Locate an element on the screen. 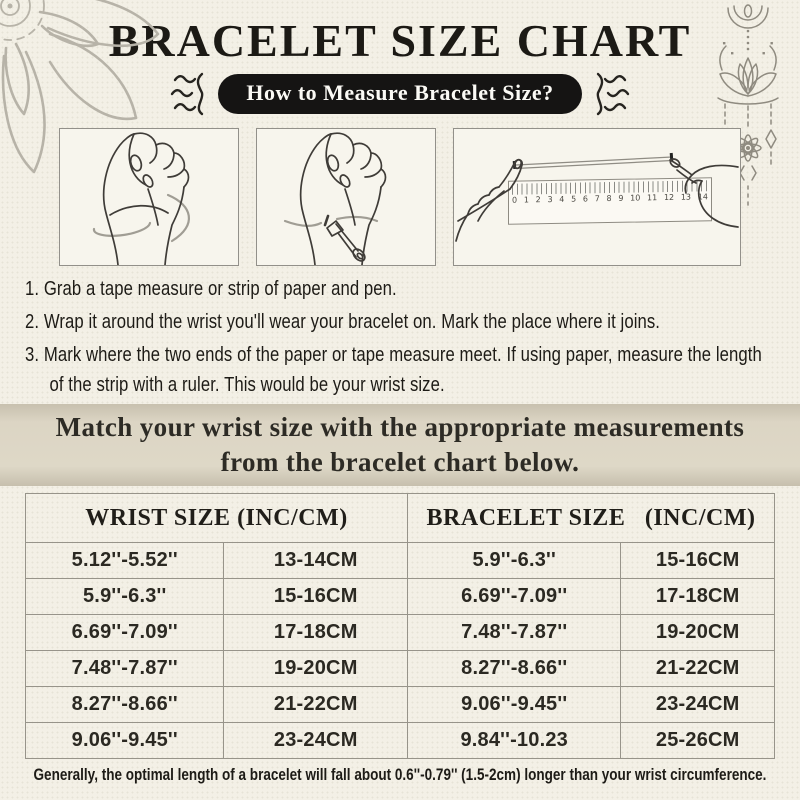 This screenshot has width=800, height=800. wrist-size-header: WRIST SIZE (INC/CM) is located at coordinates (216, 518).